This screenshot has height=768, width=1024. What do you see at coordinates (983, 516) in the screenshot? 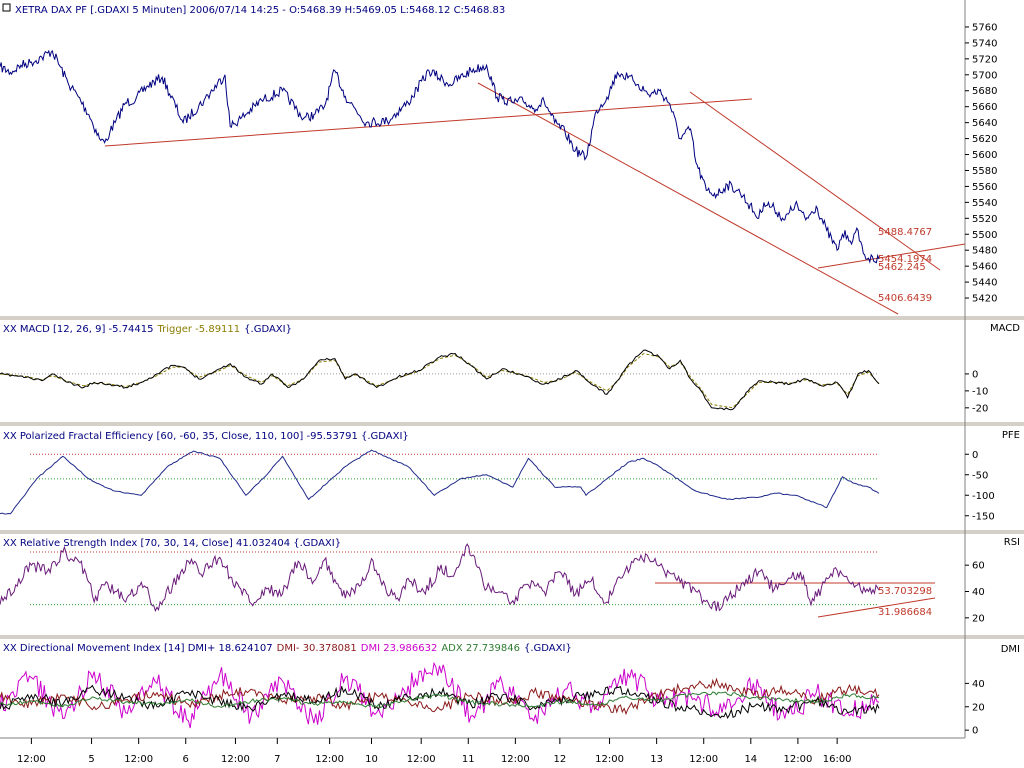
I see `pfe-axis-tick-label: -150` at bounding box center [983, 516].